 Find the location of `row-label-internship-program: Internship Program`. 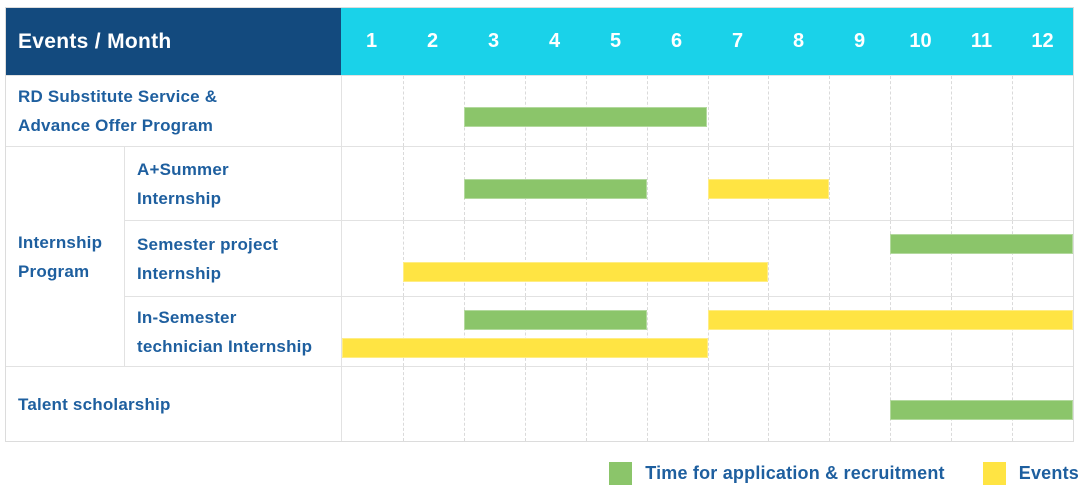

row-label-internship-program: Internship Program is located at coordinates (65, 256).